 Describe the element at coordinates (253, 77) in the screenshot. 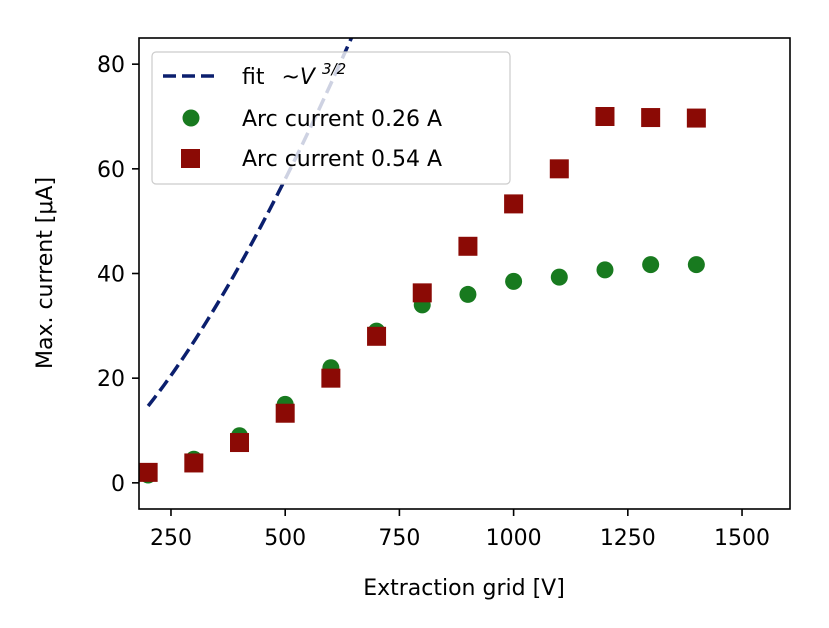

I see `legend-fit-name: fit` at that location.